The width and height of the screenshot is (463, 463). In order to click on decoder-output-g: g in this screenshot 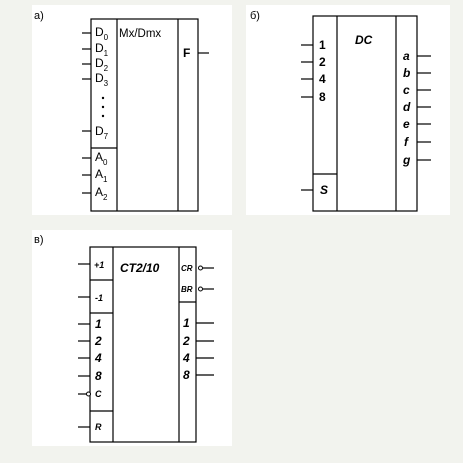, I will do `click(406, 160)`.